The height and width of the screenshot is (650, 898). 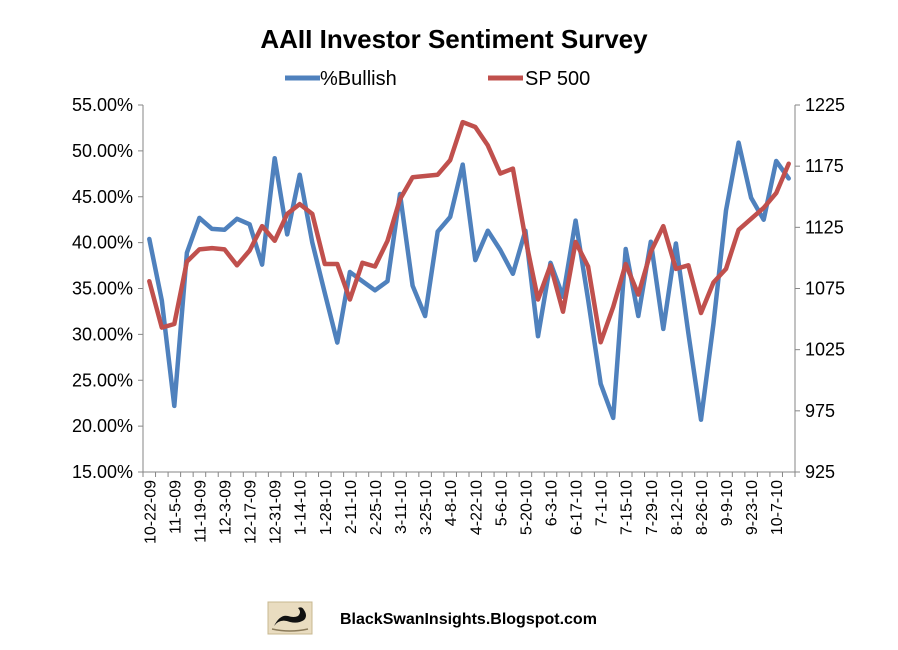 What do you see at coordinates (825, 289) in the screenshot?
I see `right-tick-label: 1075` at bounding box center [825, 289].